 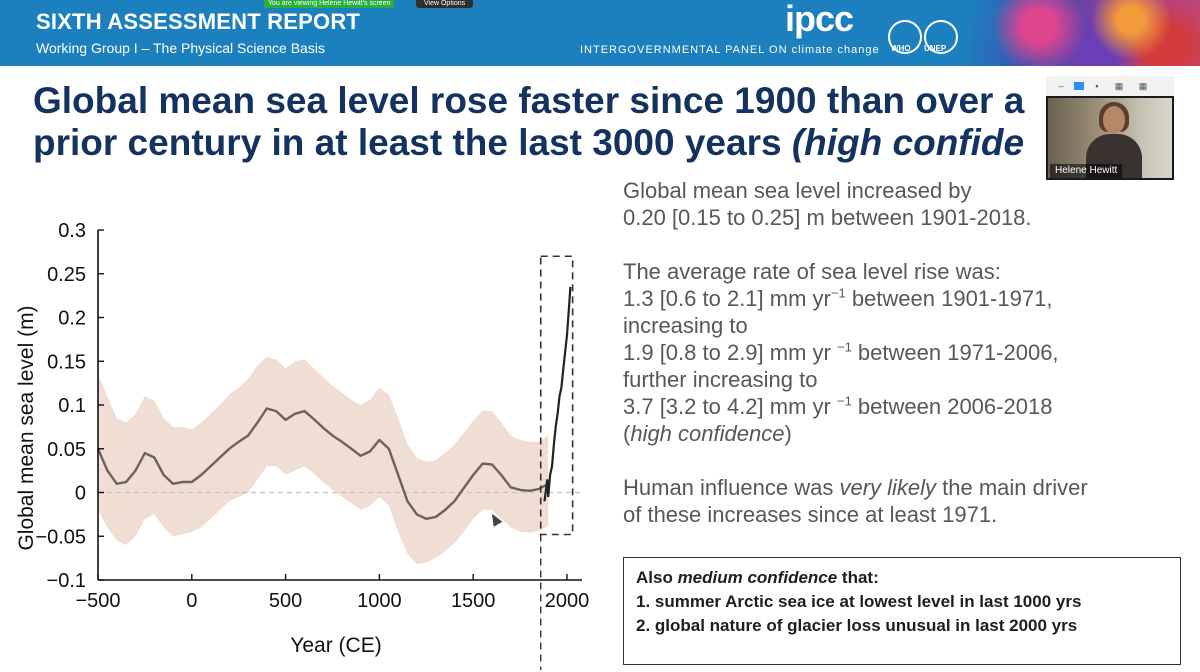 I want to click on x-tick-label: −500, so click(x=97, y=601).